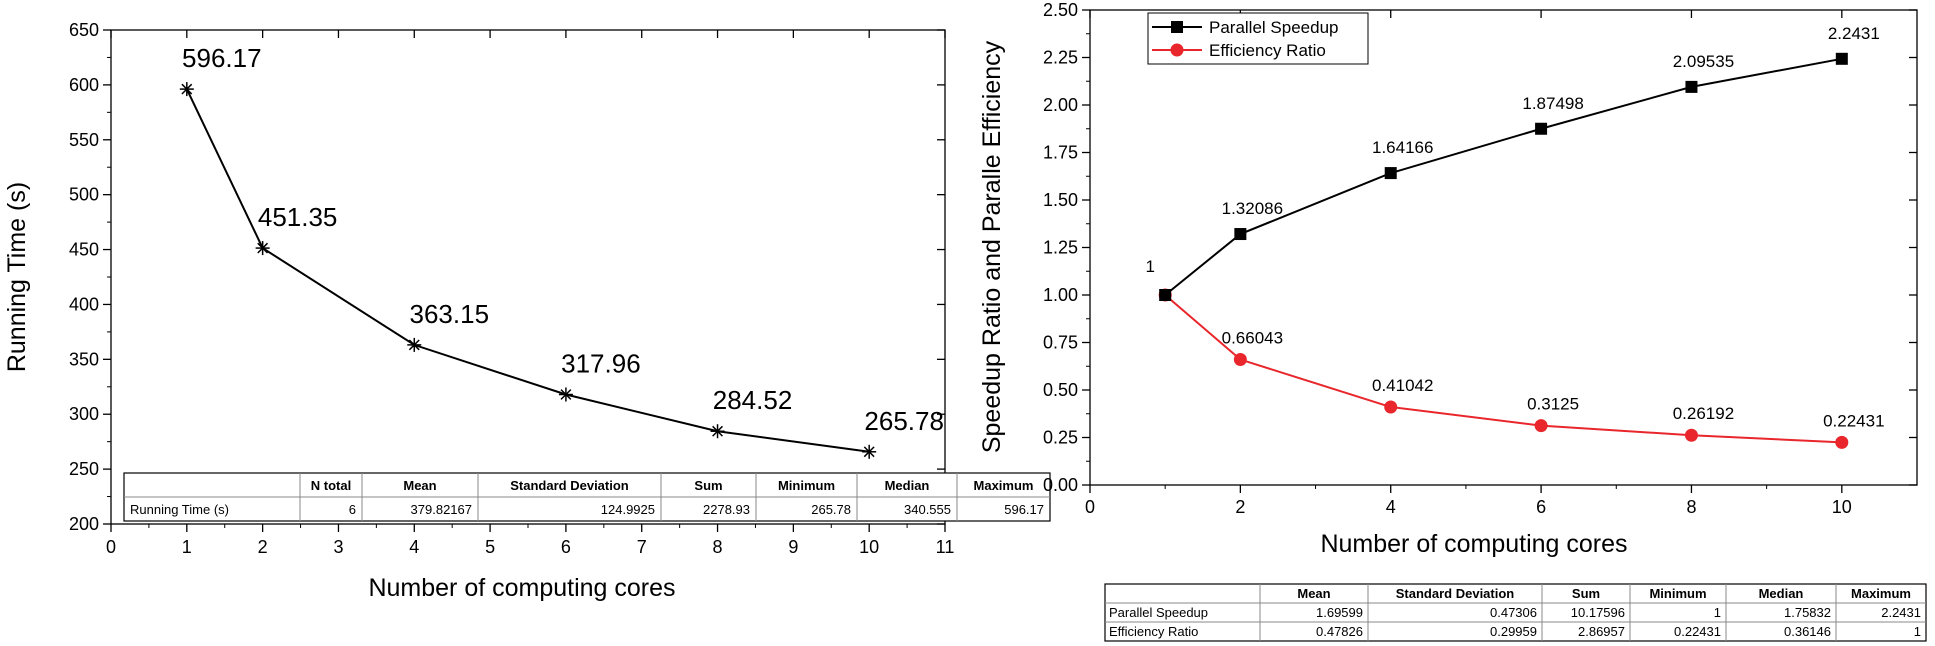 The height and width of the screenshot is (646, 1935). I want to click on right-y-tick-label: 1.75, so click(1060, 153).